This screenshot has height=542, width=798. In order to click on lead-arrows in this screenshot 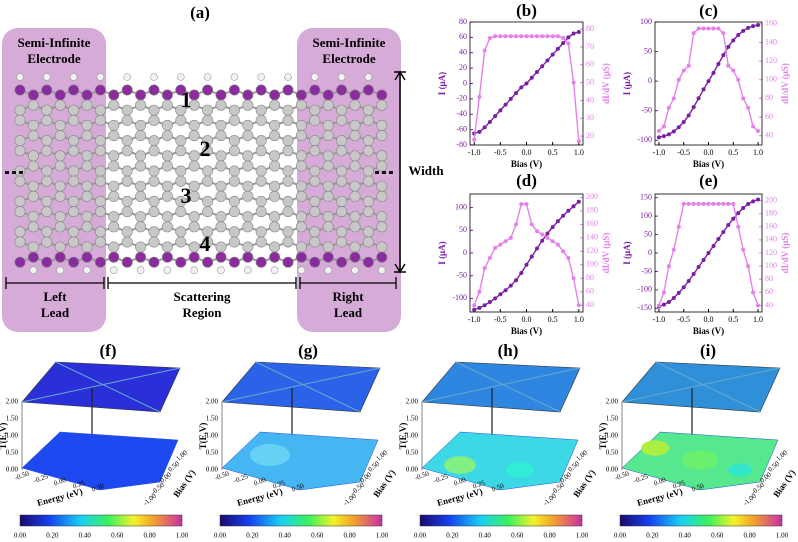, I will do `click(201, 283)`.